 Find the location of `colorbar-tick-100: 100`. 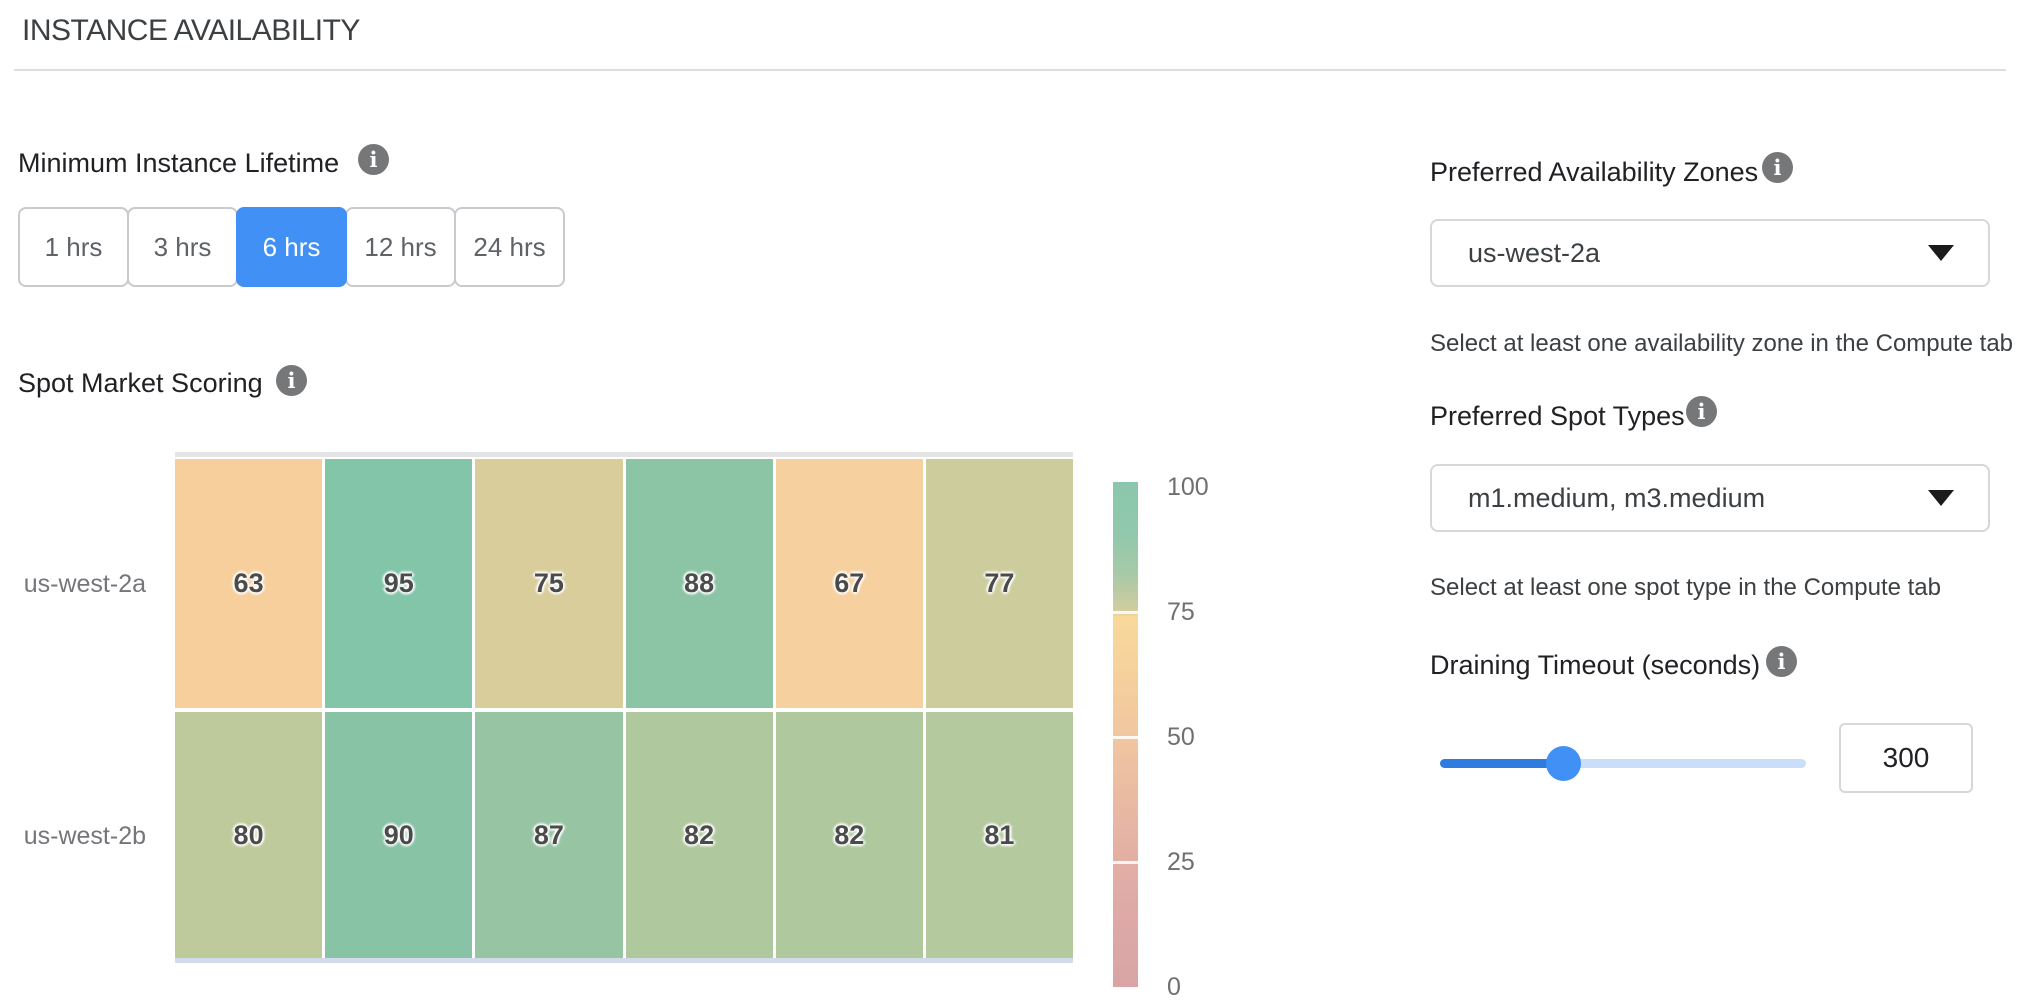

colorbar-tick-100: 100 is located at coordinates (1188, 487).